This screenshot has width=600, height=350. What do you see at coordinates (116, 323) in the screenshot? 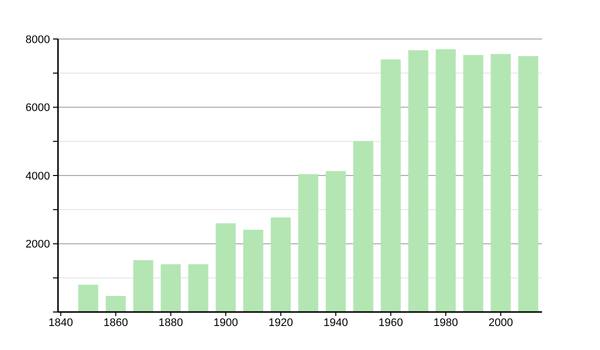
I see `x-tick-label: 1860` at bounding box center [116, 323].